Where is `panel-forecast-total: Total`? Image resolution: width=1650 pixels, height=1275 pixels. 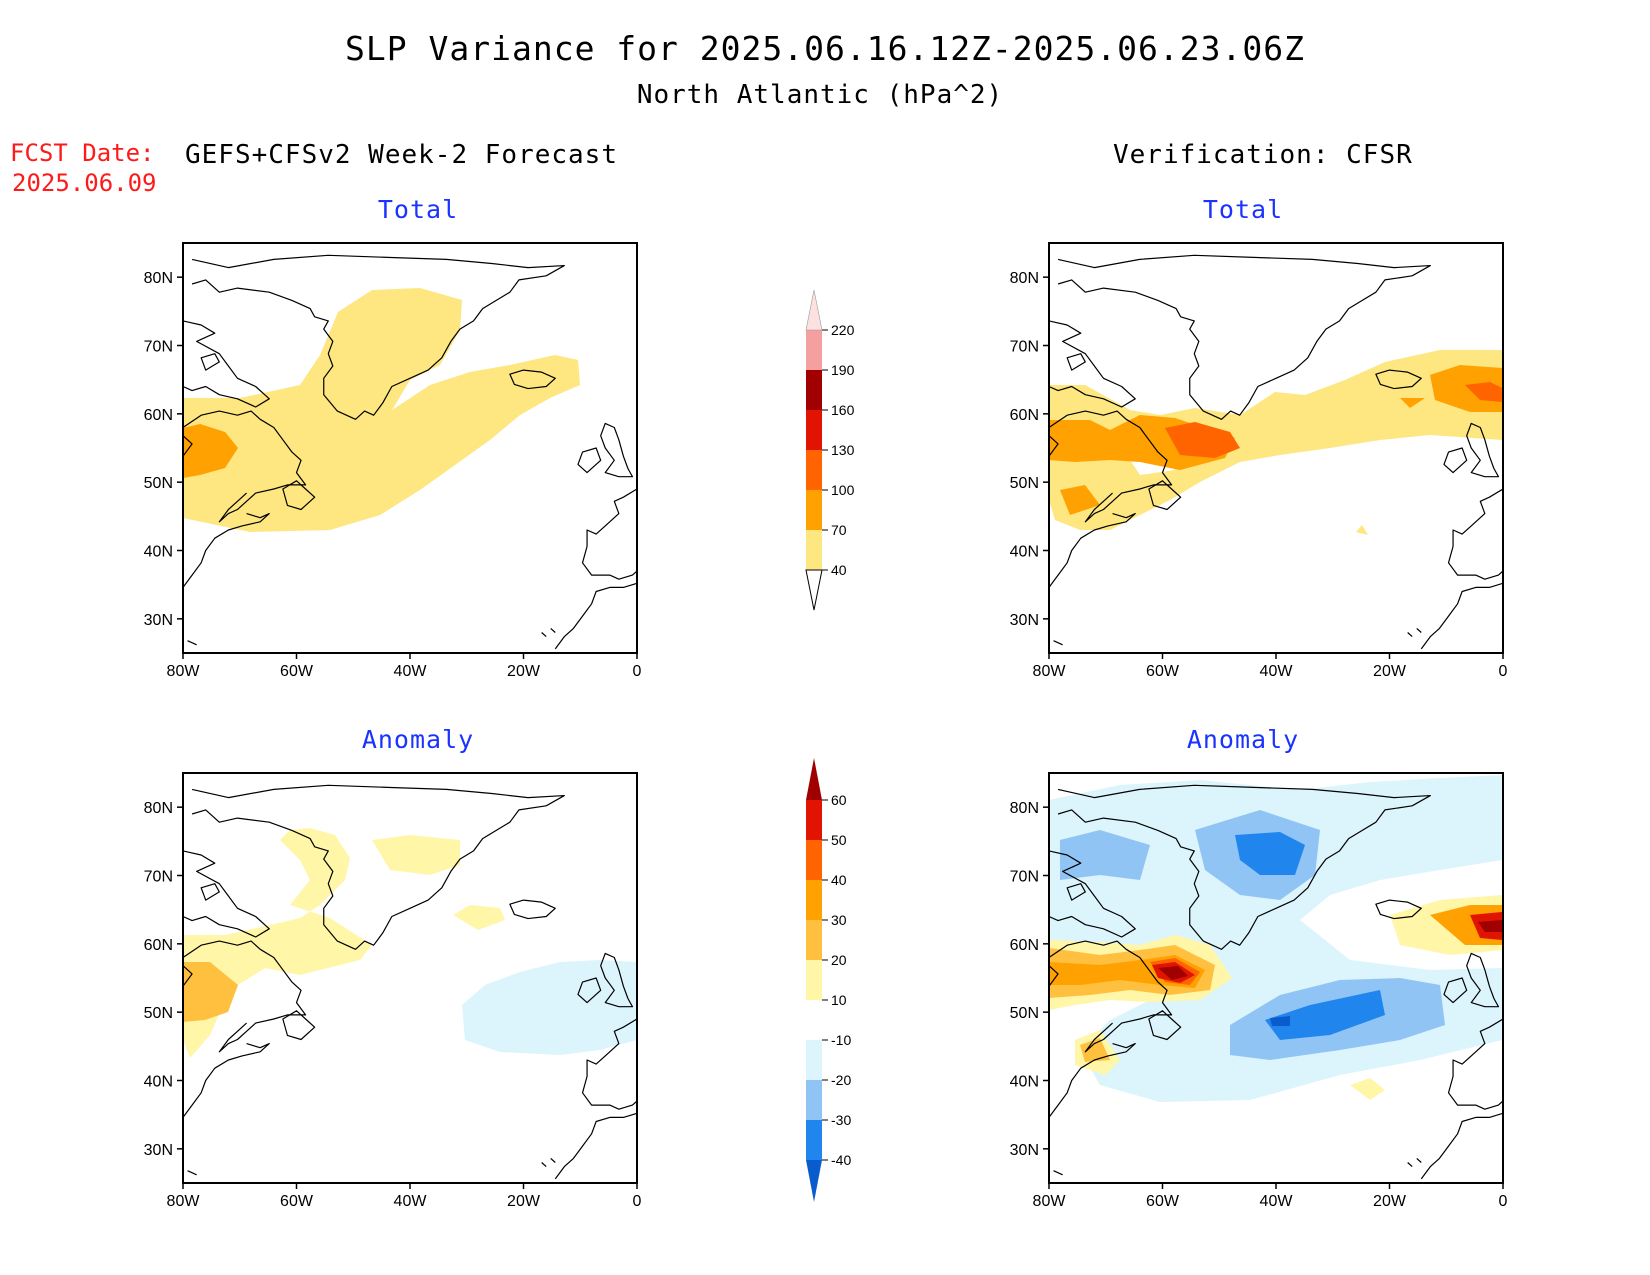
panel-forecast-total: Total is located at coordinates (410, 424).